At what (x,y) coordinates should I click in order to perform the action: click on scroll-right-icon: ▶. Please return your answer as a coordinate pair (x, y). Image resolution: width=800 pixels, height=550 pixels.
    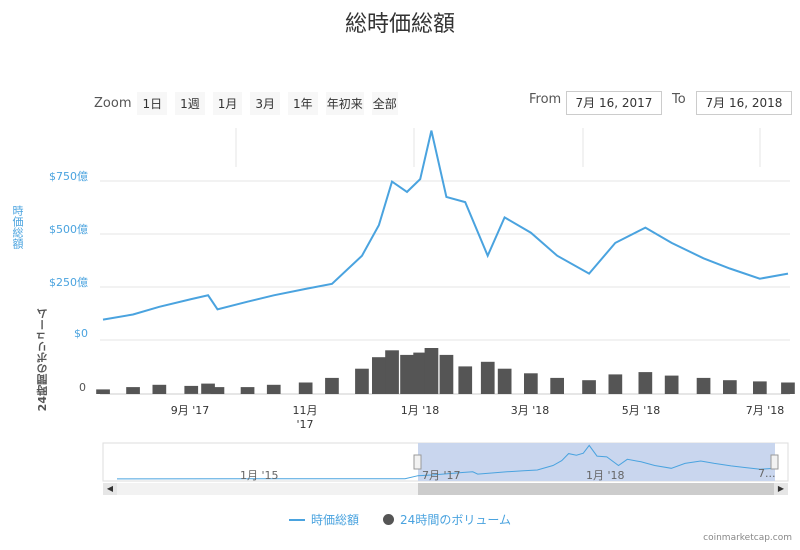
    Looking at the image, I should click on (781, 489).